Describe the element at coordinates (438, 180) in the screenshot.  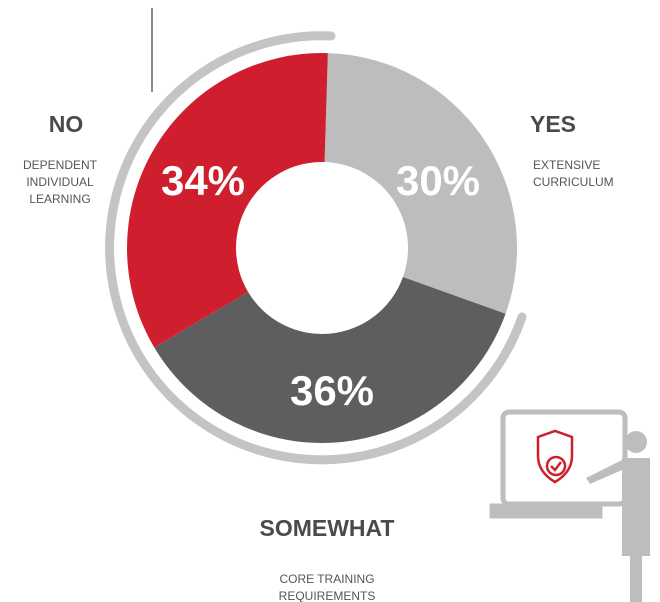
I see `value-label: 30%` at that location.